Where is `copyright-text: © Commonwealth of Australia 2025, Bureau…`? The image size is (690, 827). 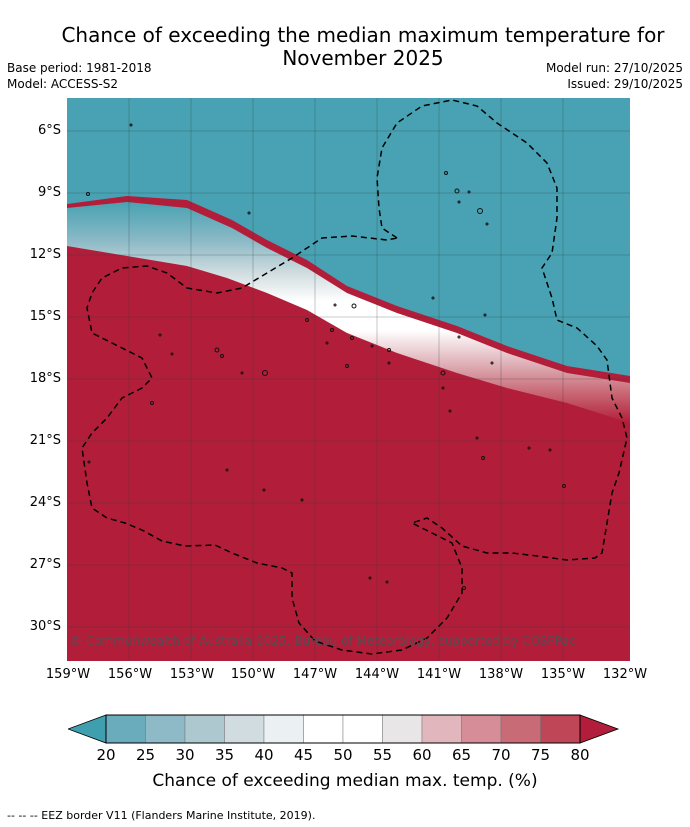 copyright-text: © Commonwealth of Australia 2025, Bureau… is located at coordinates (323, 641).